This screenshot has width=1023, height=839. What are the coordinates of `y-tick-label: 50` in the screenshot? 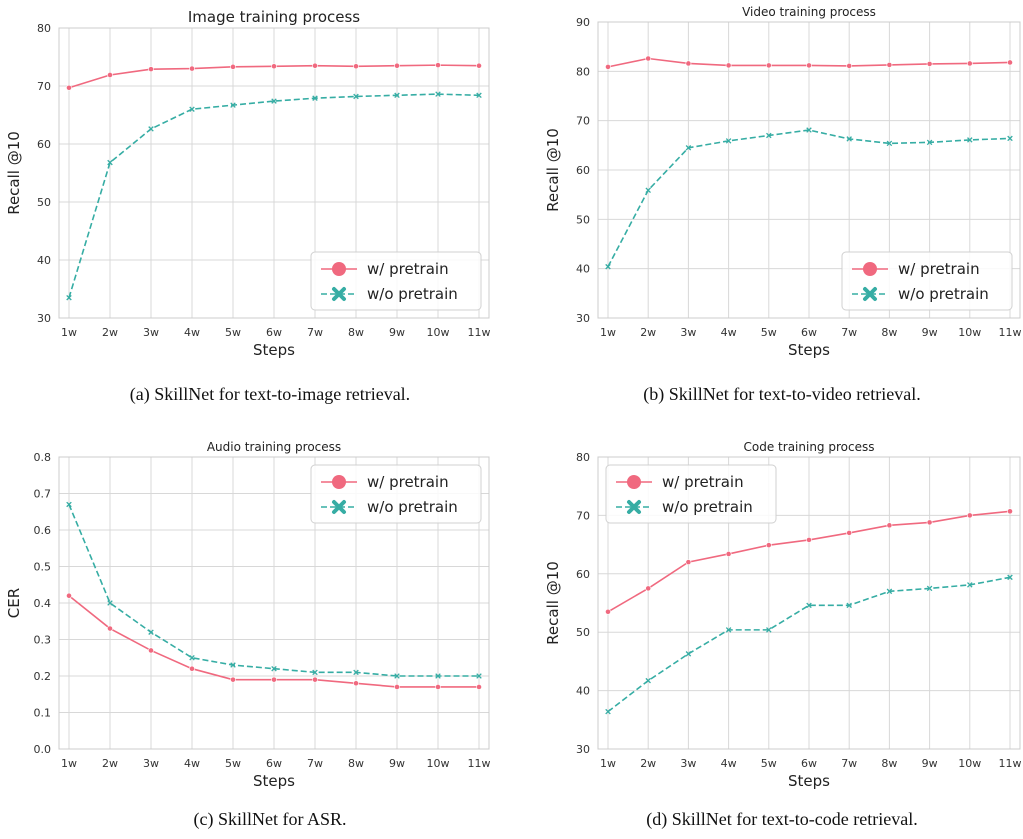 It's located at (44, 202).